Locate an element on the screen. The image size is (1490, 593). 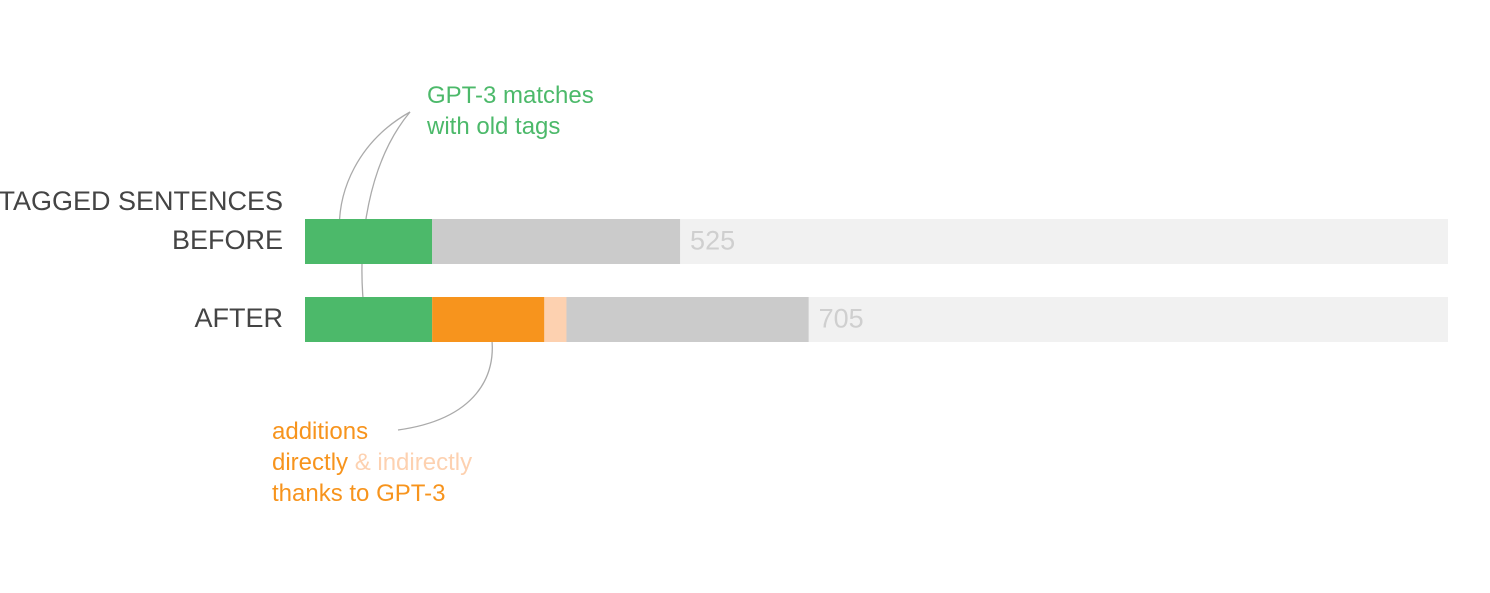
category-label: BEFORE is located at coordinates (227, 240).